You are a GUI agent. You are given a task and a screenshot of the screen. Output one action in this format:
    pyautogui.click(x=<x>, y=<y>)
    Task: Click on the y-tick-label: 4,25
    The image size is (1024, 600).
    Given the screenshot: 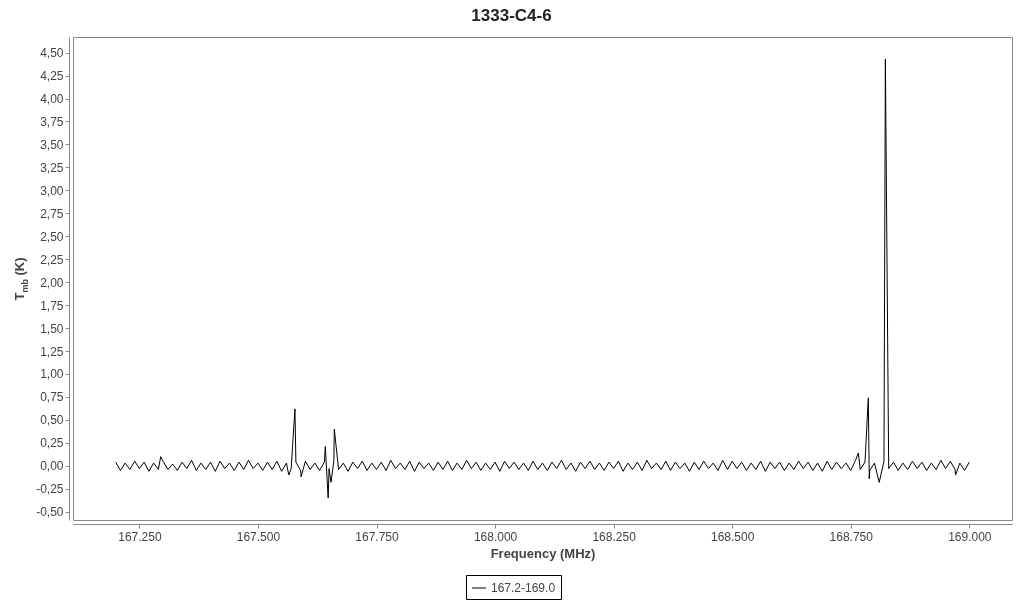 What is the action you would take?
    pyautogui.click(x=52, y=76)
    